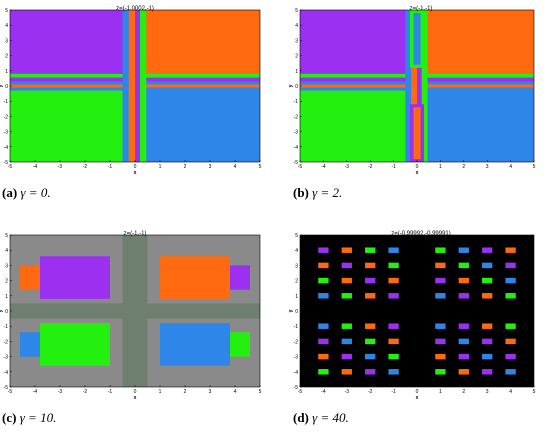 The height and width of the screenshot is (439, 550). I want to click on basin-green, so click(358, 124).